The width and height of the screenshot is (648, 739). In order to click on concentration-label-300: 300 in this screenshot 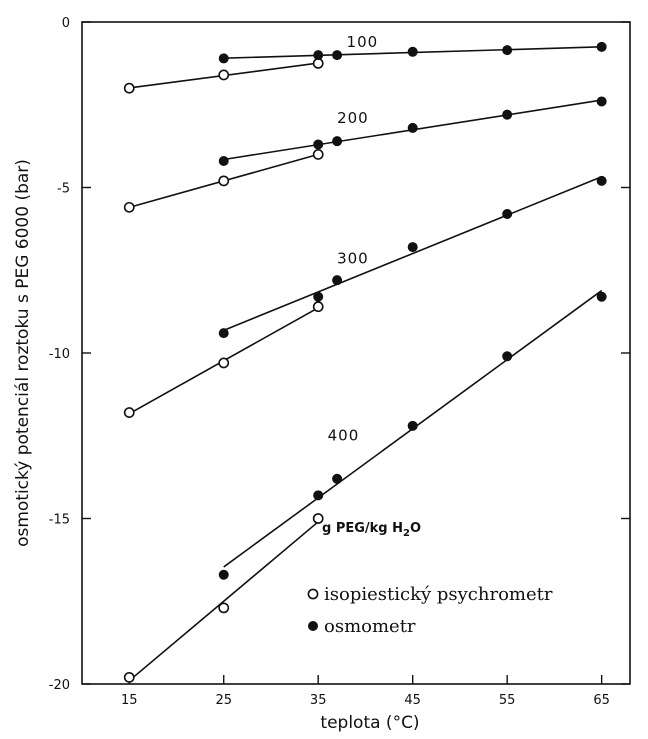, I will do `click(353, 259)`.